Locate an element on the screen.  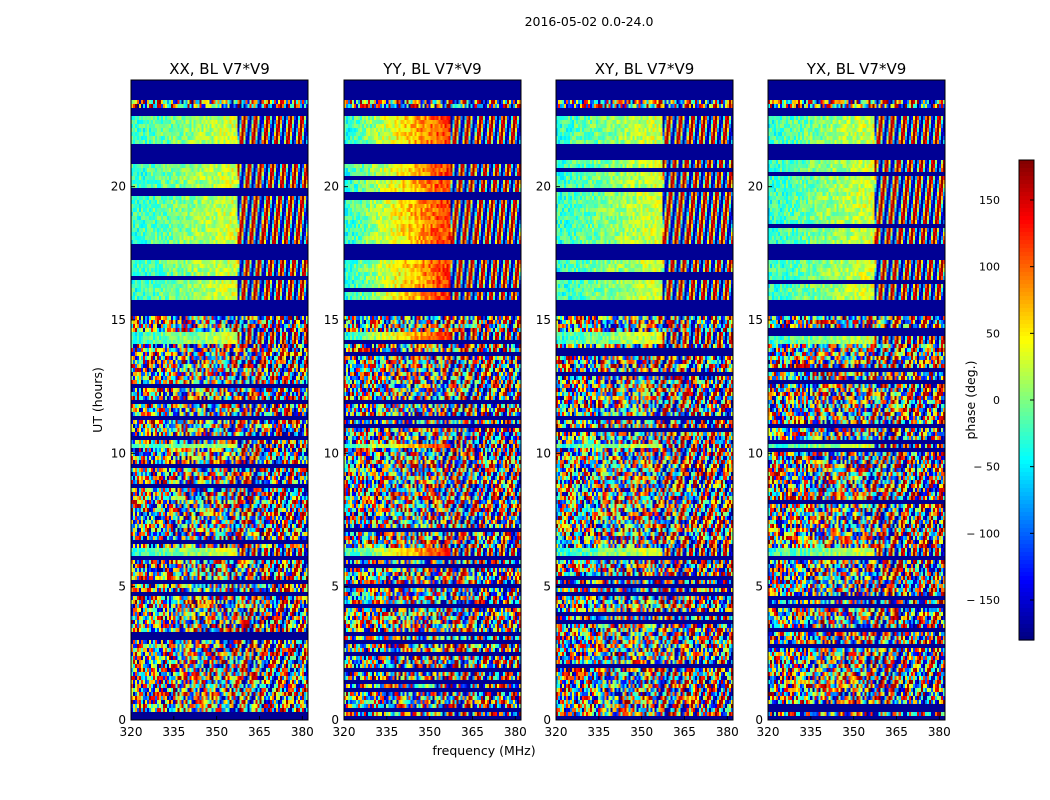
panel-title: XX, BL V7*V9 is located at coordinates (219, 69).